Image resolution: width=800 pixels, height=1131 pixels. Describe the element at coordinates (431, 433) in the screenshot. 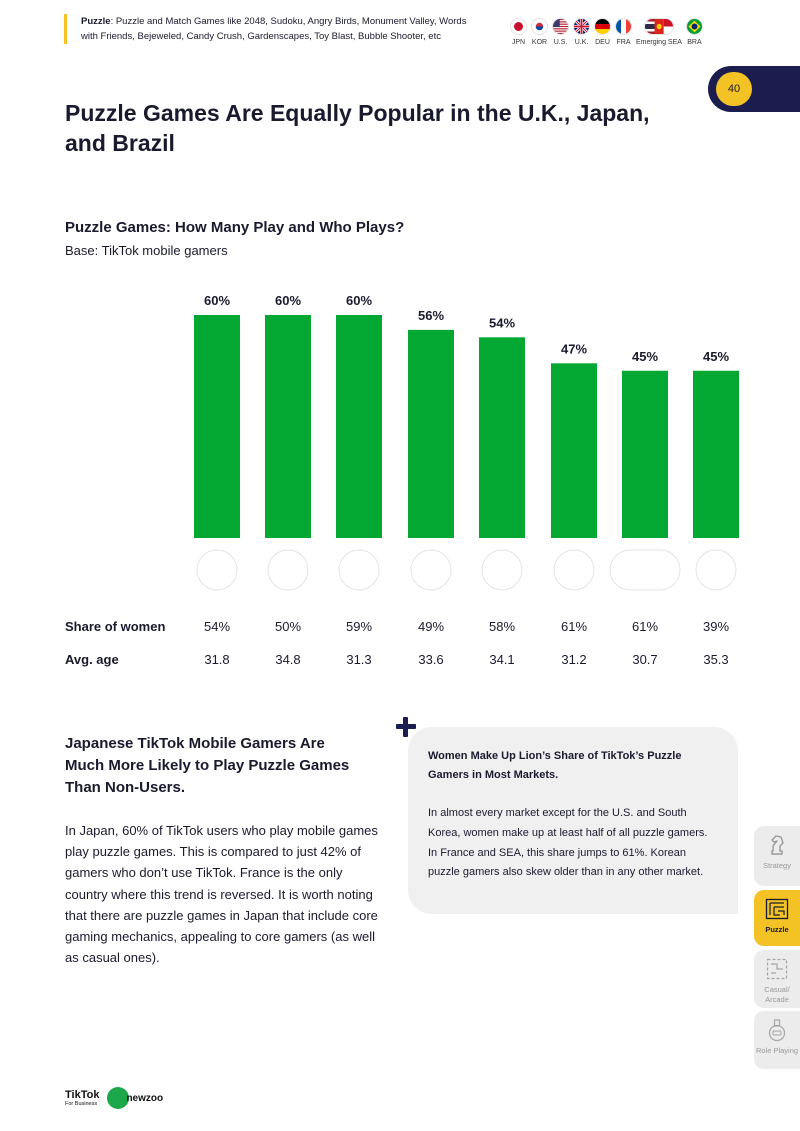

I see `bar-u-s-` at that location.